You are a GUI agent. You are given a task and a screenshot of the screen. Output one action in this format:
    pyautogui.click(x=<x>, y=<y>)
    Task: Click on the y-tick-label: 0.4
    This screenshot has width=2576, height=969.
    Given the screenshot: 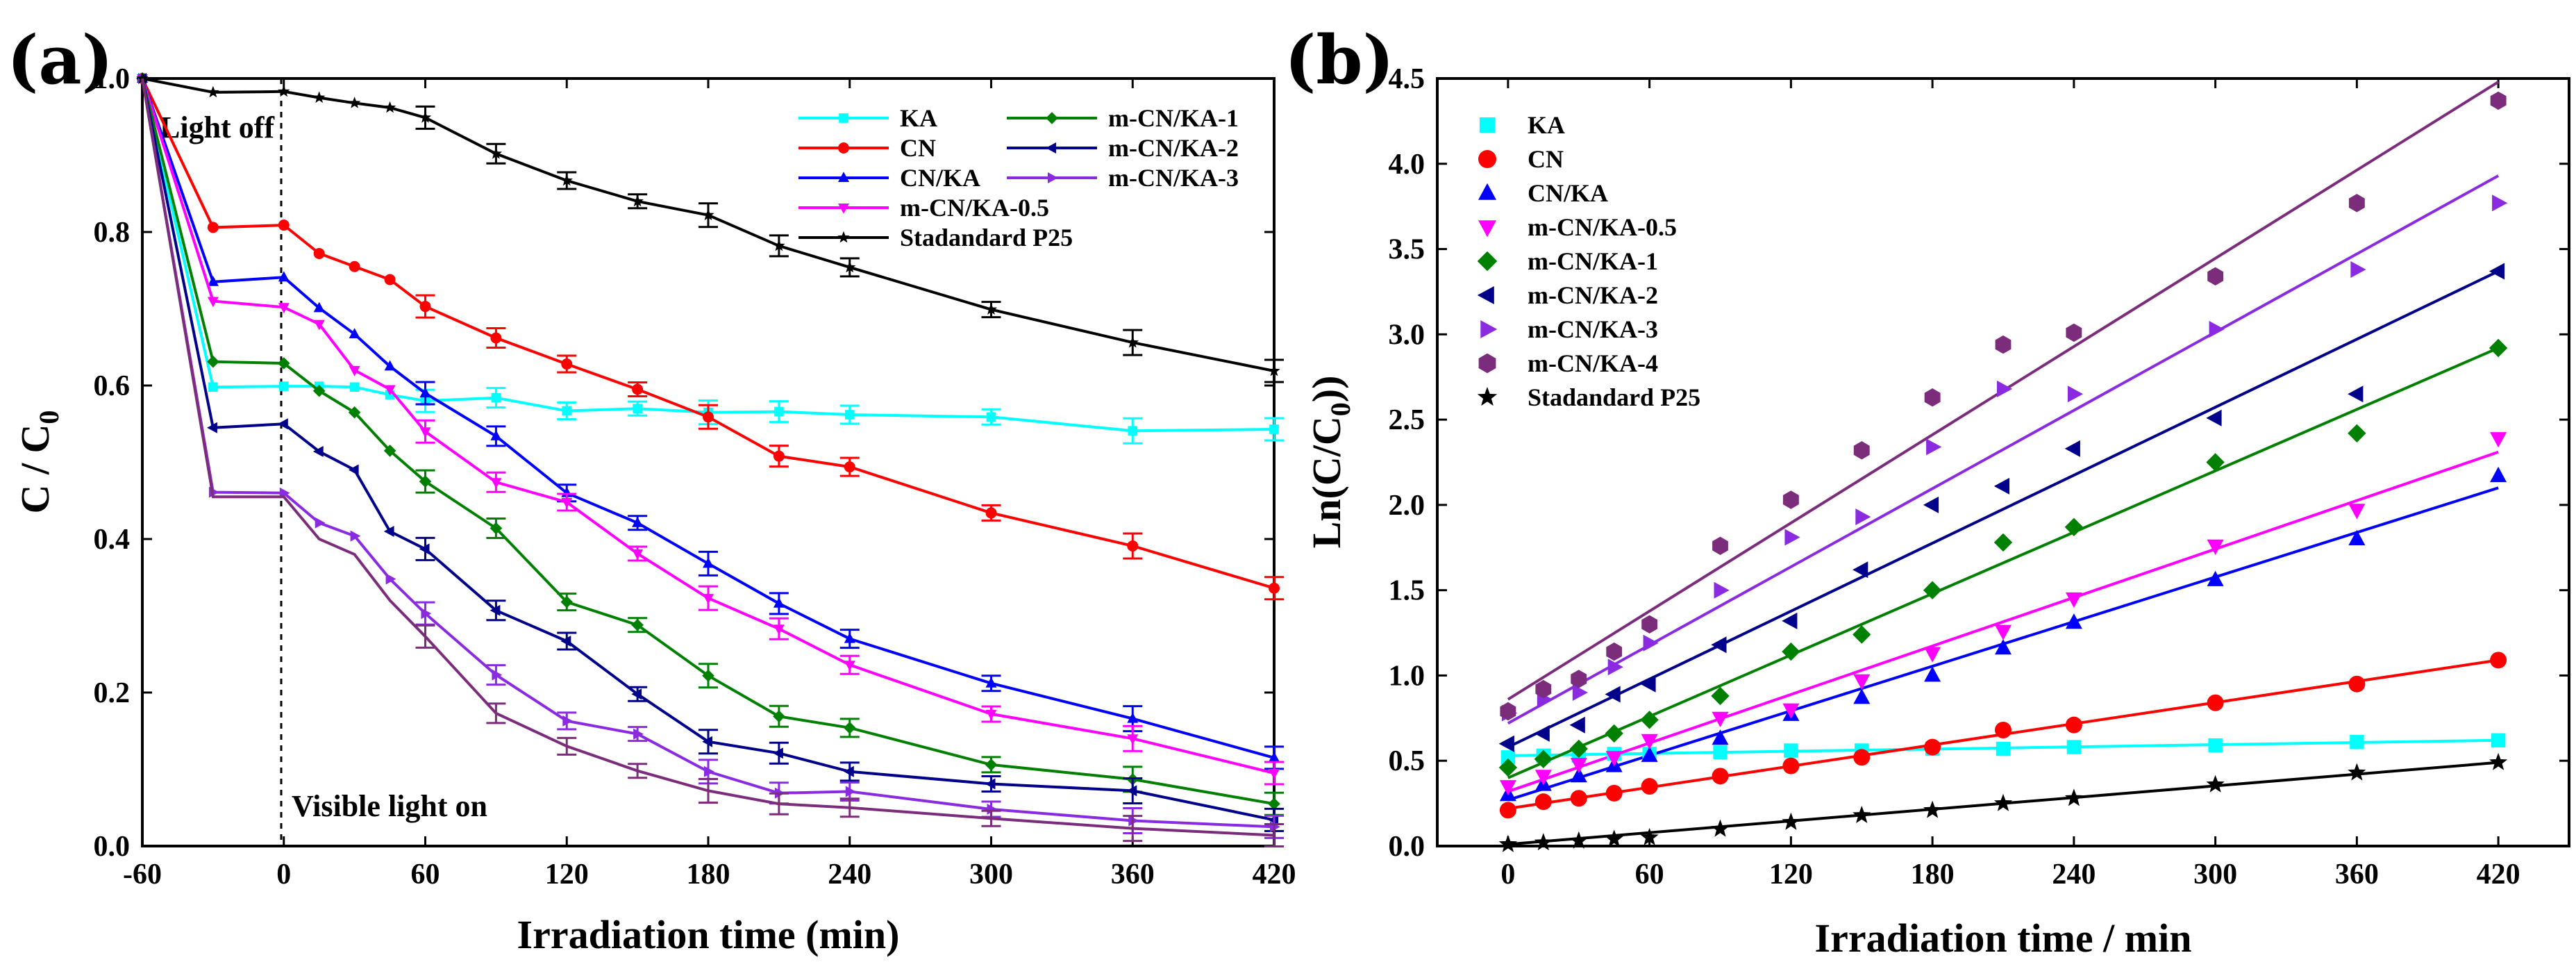 What is the action you would take?
    pyautogui.click(x=112, y=540)
    